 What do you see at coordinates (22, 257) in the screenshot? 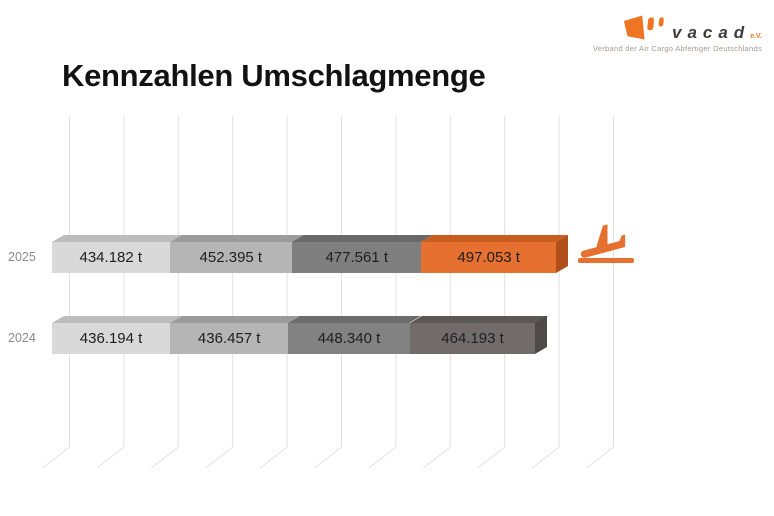
I see `category-label: 2025` at bounding box center [22, 257].